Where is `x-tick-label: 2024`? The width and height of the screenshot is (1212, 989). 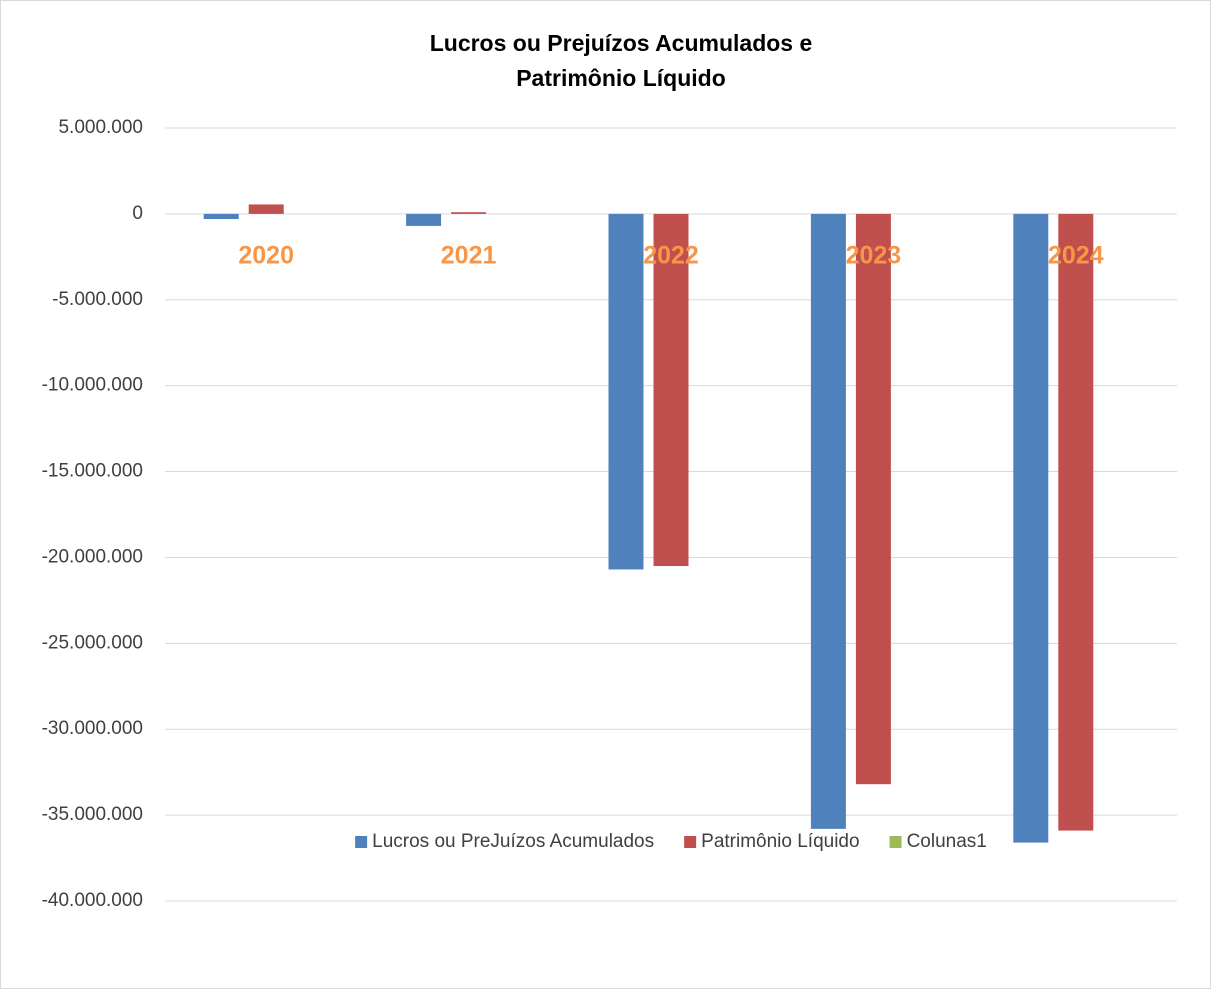 x-tick-label: 2024 is located at coordinates (1076, 256).